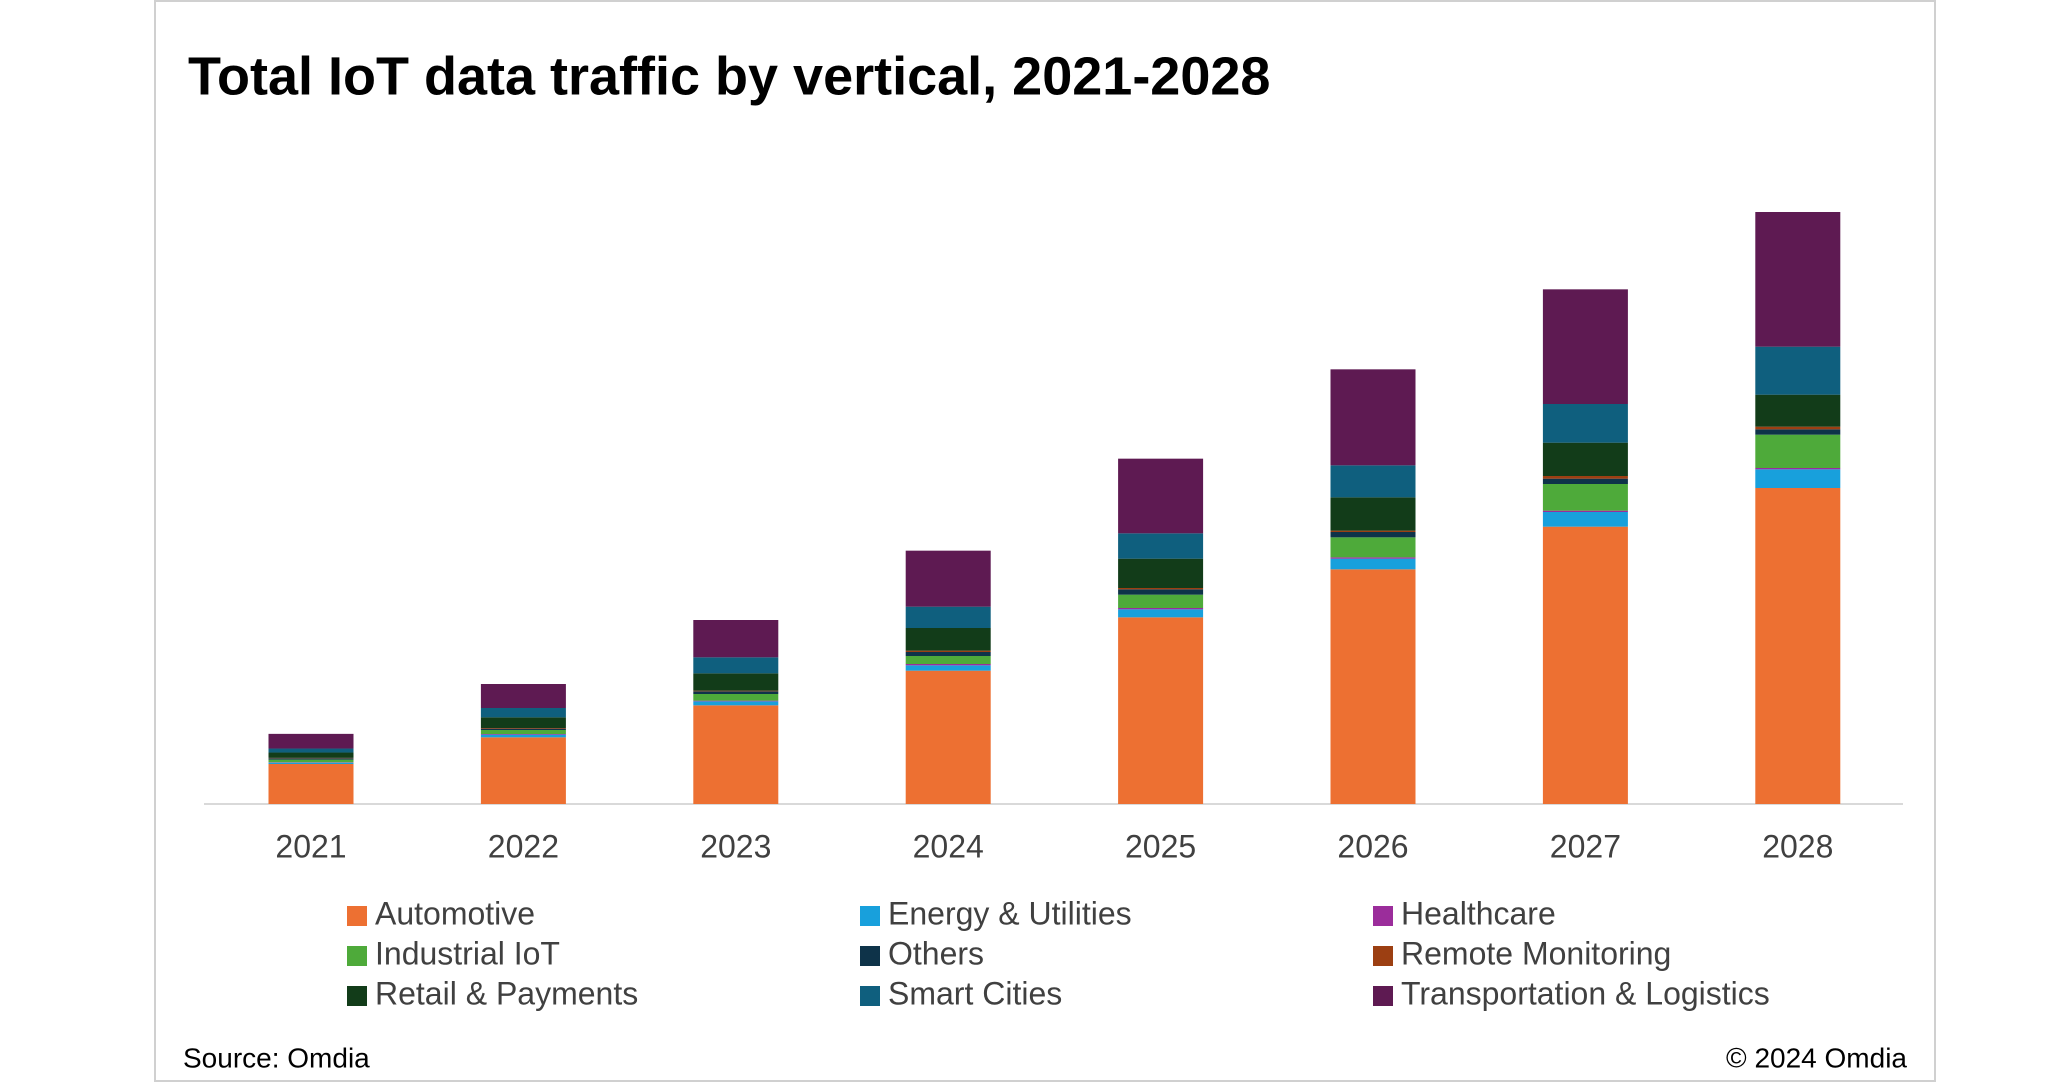 The image size is (2071, 1084). I want to click on legend-label: Others, so click(936, 953).